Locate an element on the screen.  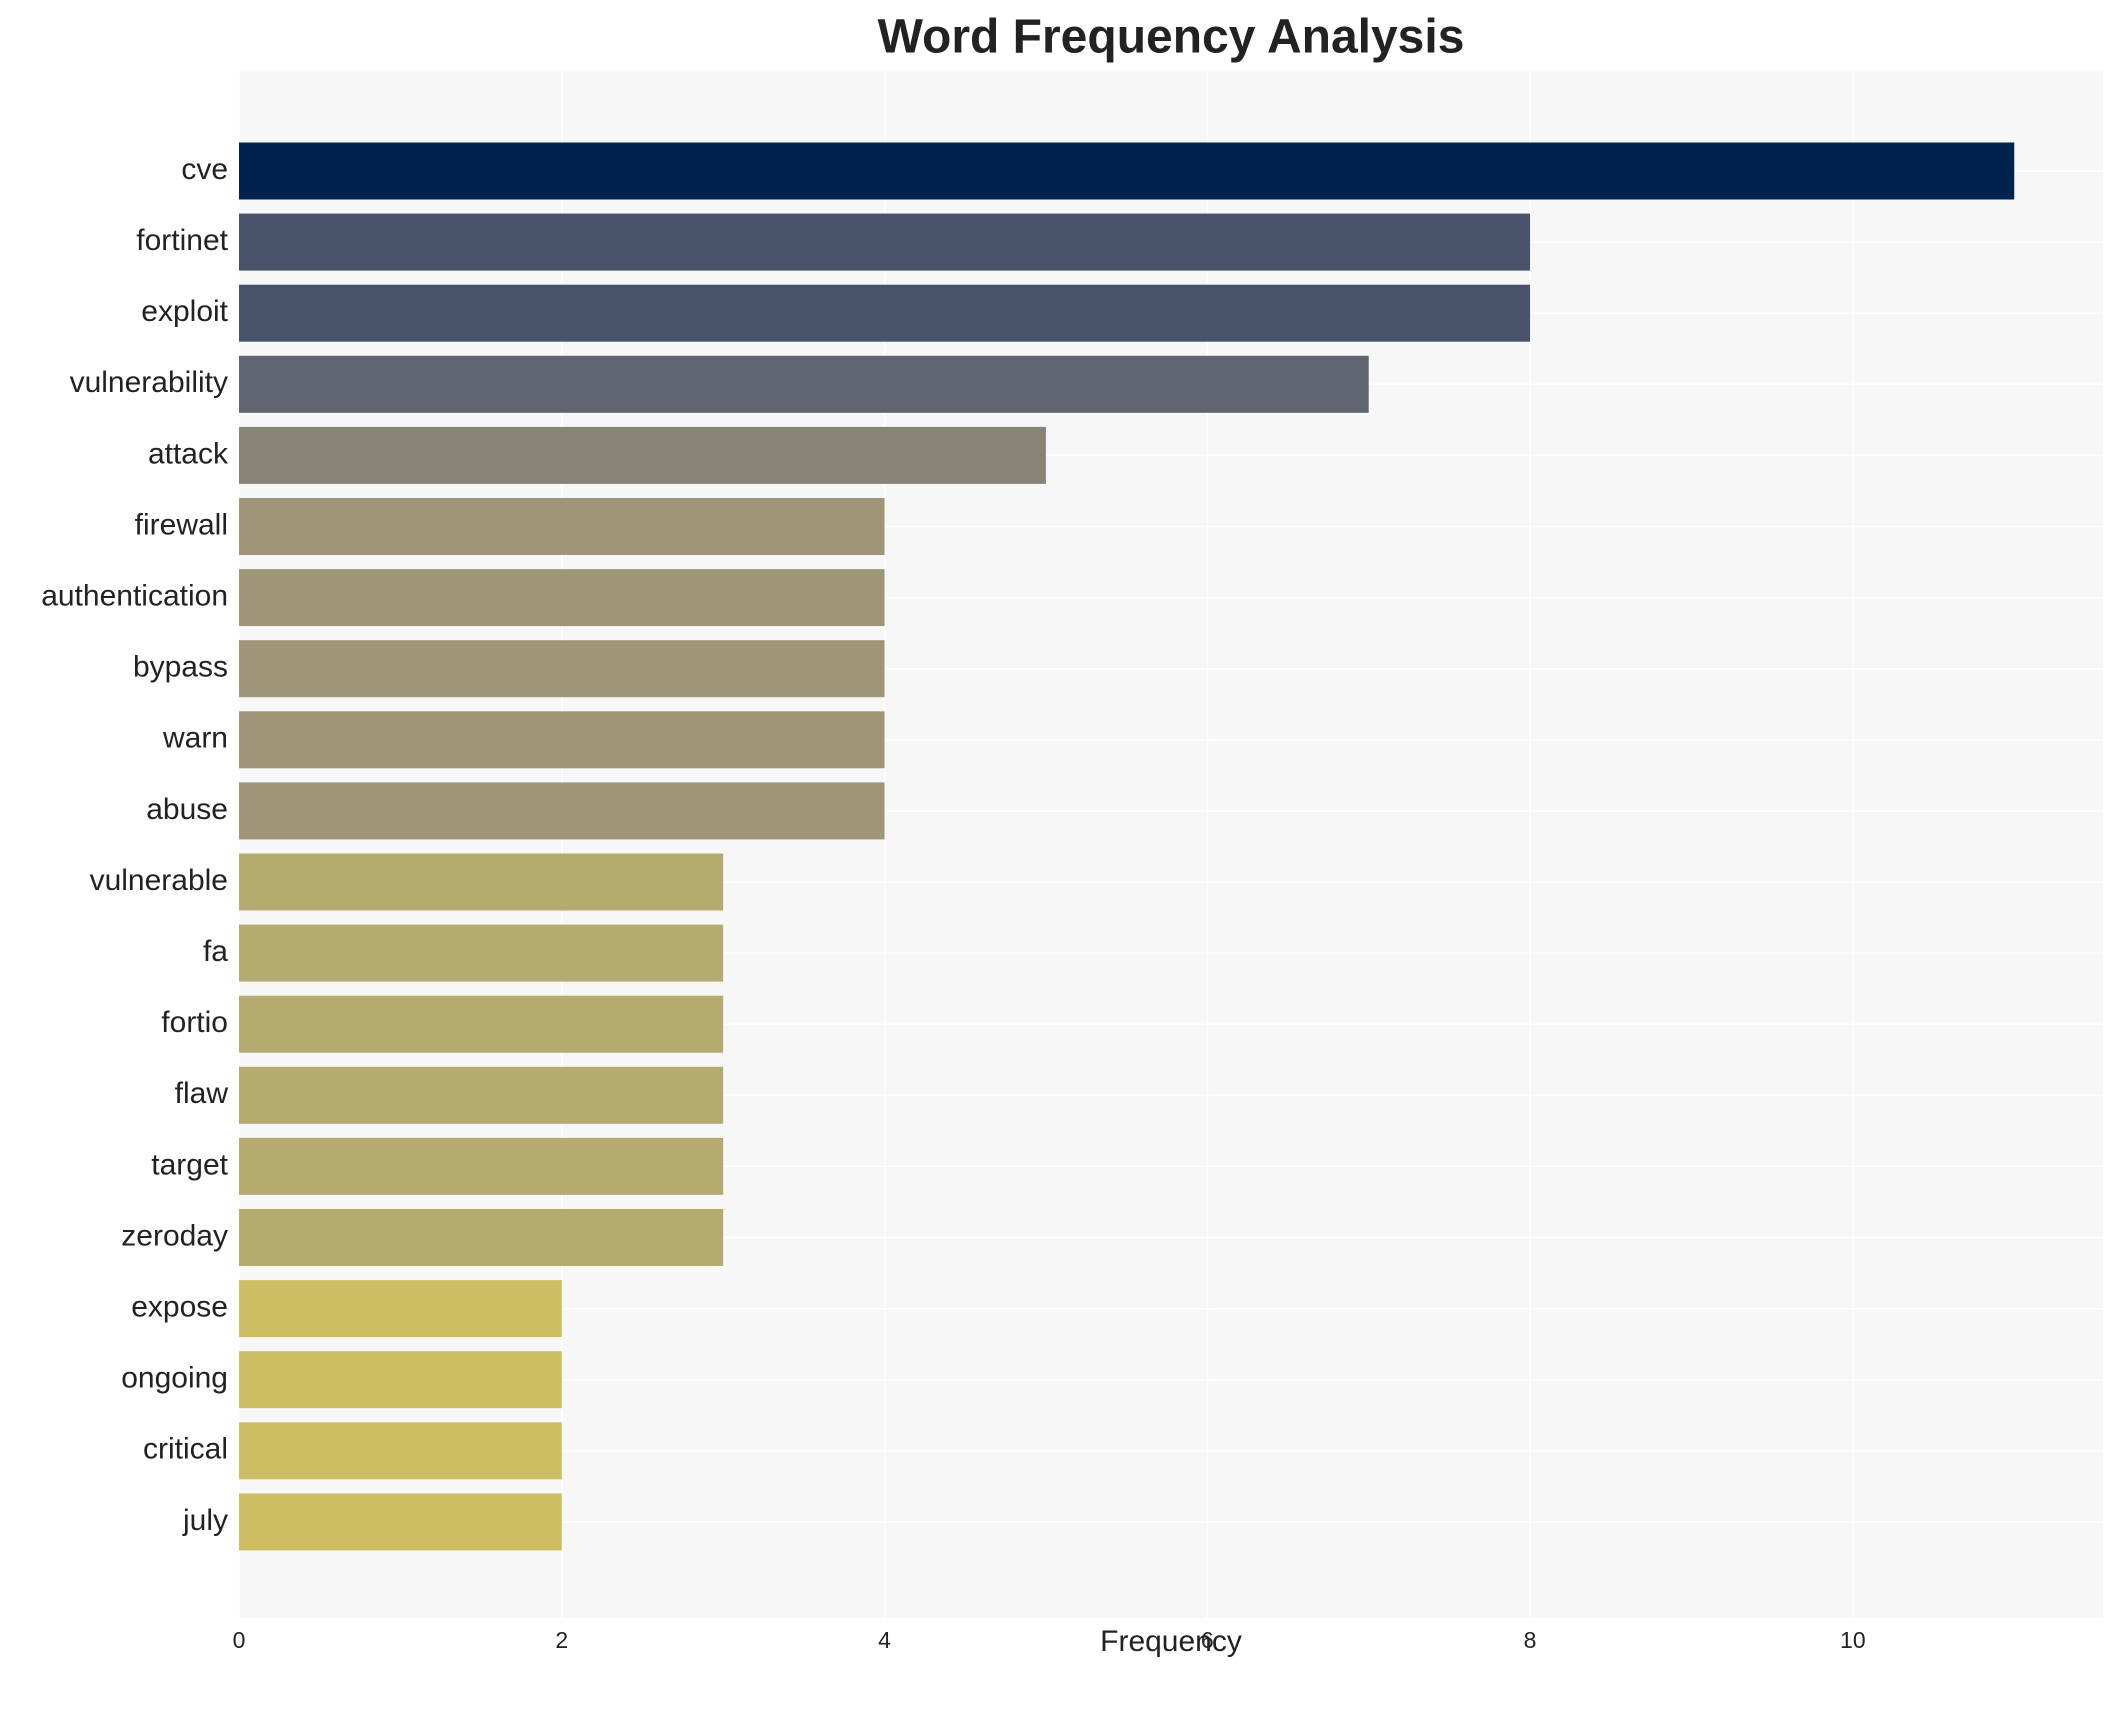
y-tick-label: zeroday is located at coordinates (174, 1235).